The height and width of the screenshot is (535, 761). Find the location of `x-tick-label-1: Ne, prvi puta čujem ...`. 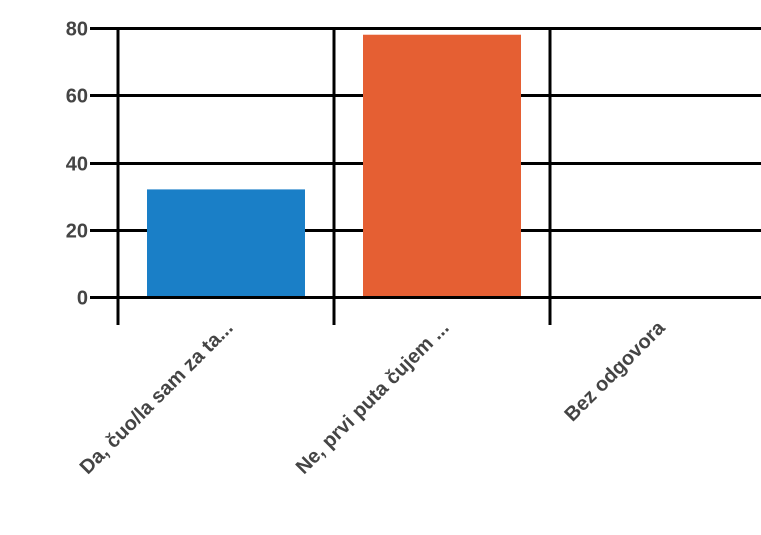

x-tick-label-1: Ne, prvi puta čujem ... is located at coordinates (373, 398).